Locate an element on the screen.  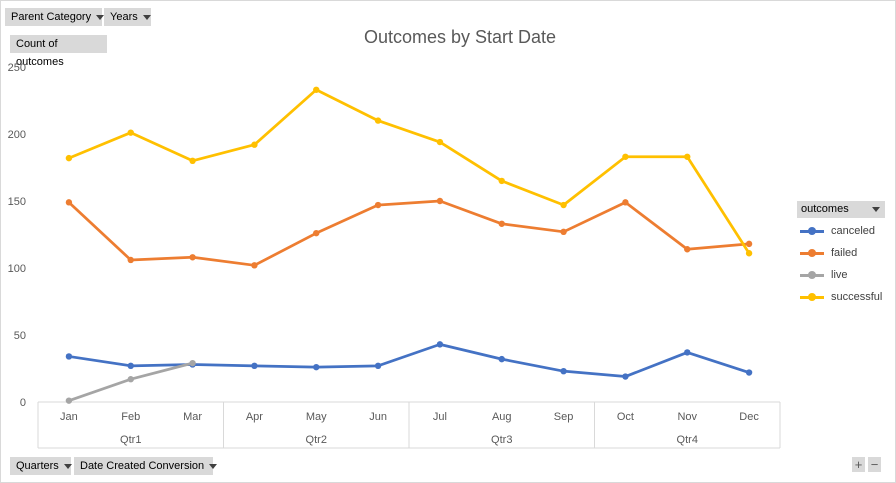
x-tick-label: Nov is located at coordinates (687, 417).